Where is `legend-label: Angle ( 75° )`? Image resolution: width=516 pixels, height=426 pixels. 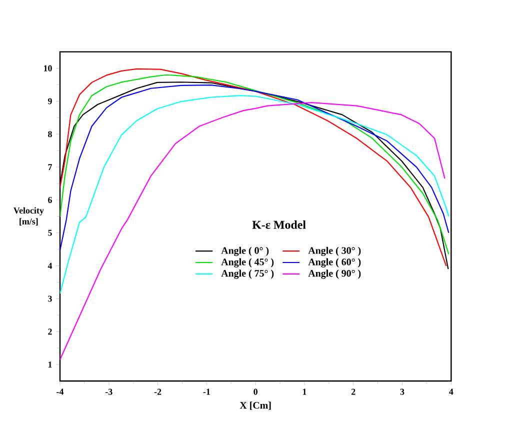 legend-label: Angle ( 75° ) is located at coordinates (247, 274).